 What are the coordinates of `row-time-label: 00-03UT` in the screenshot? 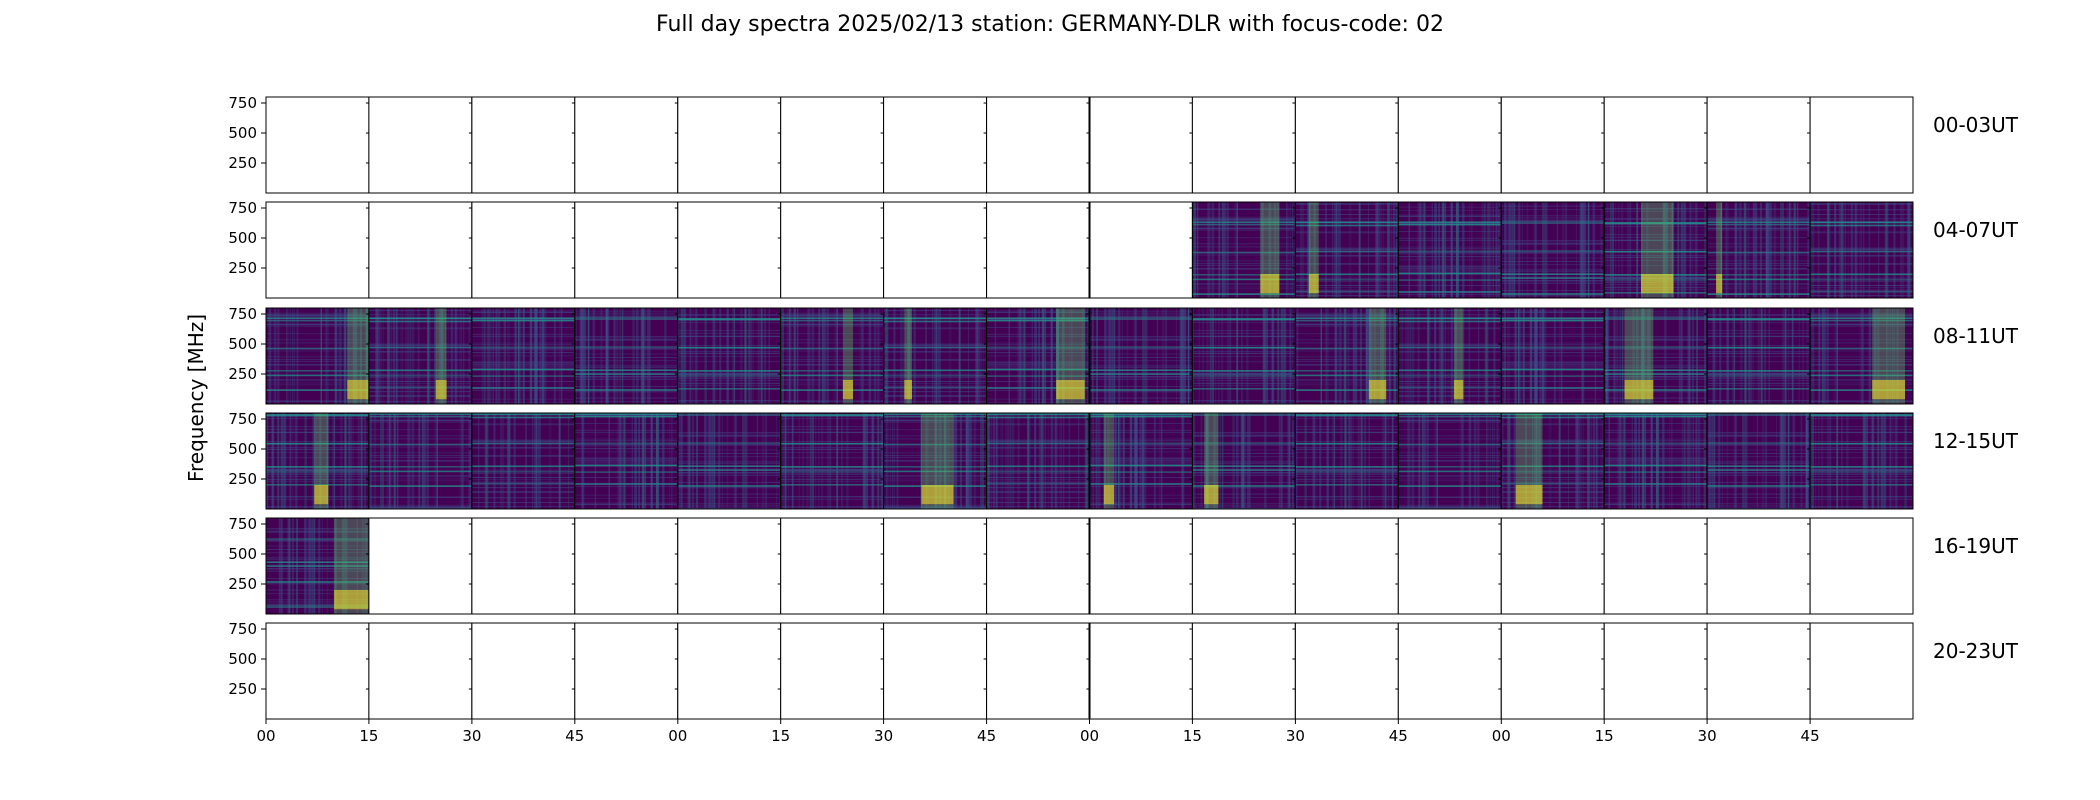 It's located at (1976, 125).